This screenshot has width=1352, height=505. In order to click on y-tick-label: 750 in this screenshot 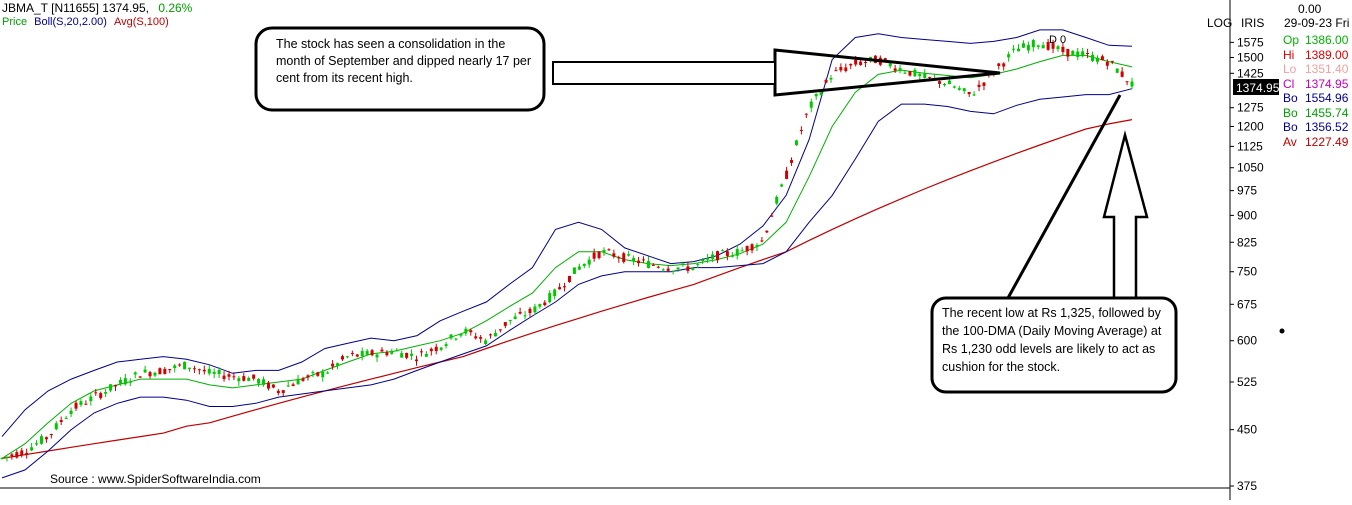, I will do `click(1247, 272)`.